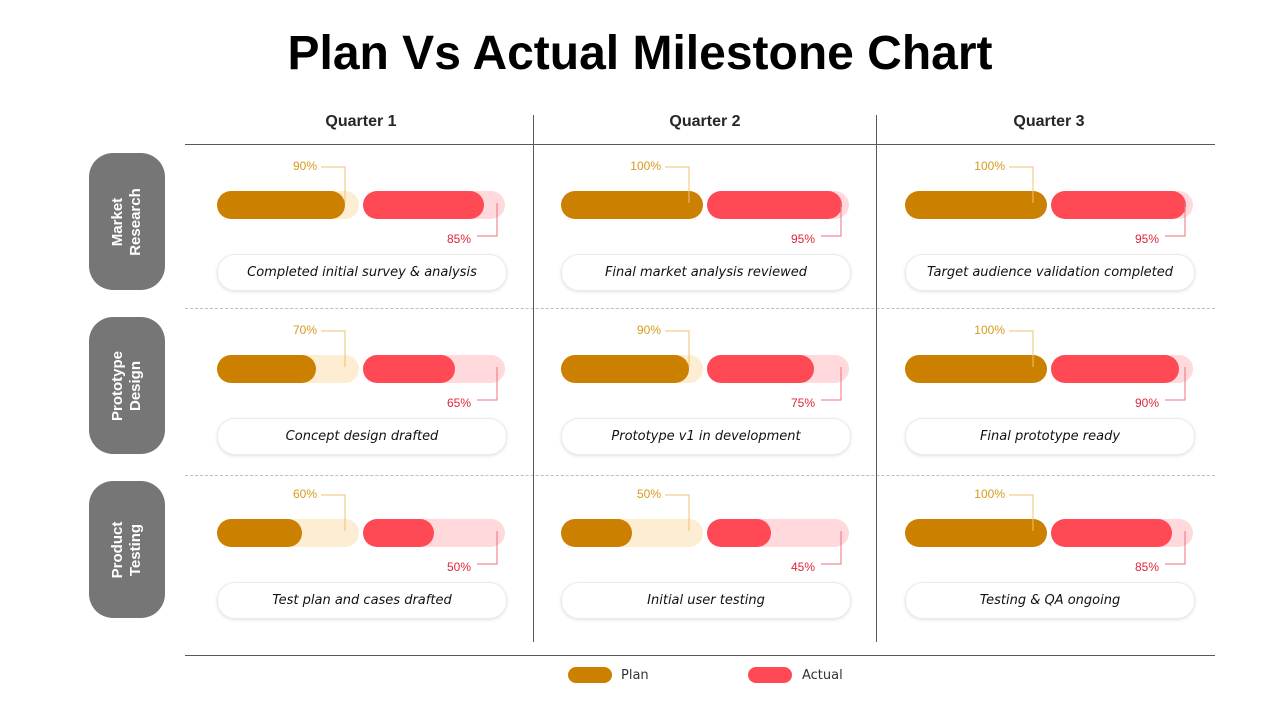 This screenshot has width=1280, height=720. Describe the element at coordinates (458, 567) in the screenshot. I see `actual-percent-label: 50%` at that location.